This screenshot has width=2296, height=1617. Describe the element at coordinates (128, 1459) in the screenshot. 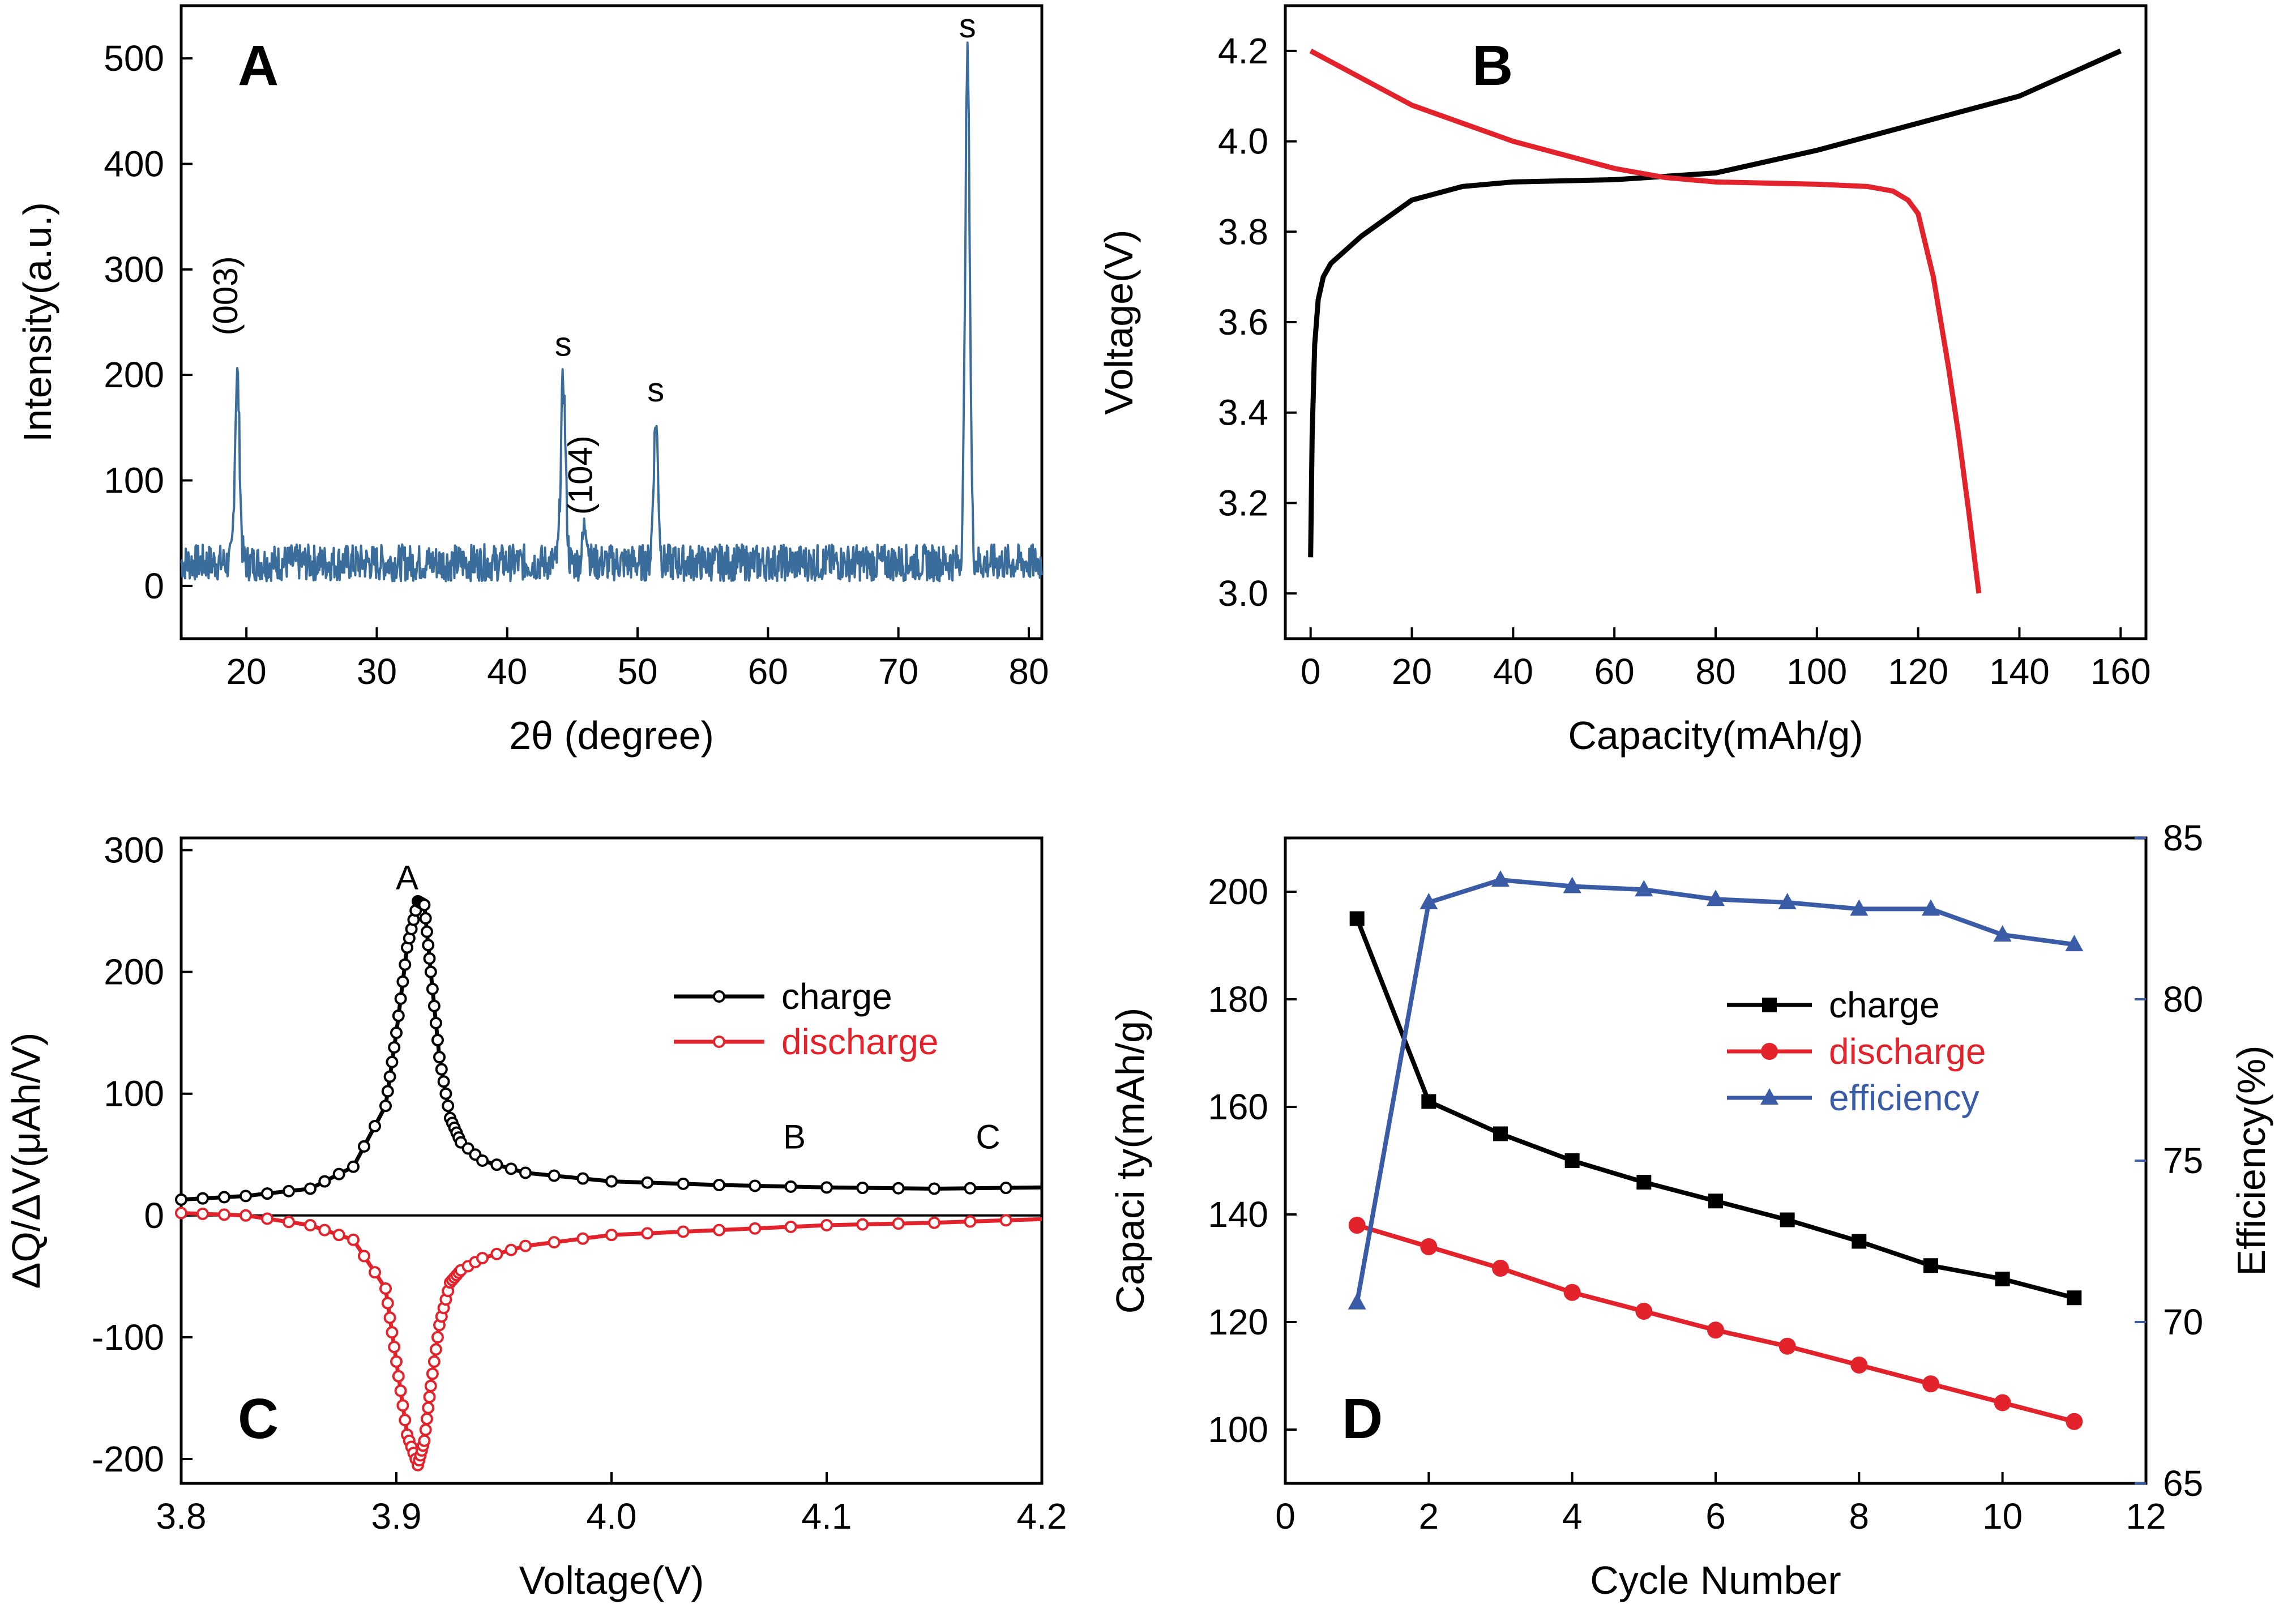

I see `panel-c-y-tick-label: -200` at that location.